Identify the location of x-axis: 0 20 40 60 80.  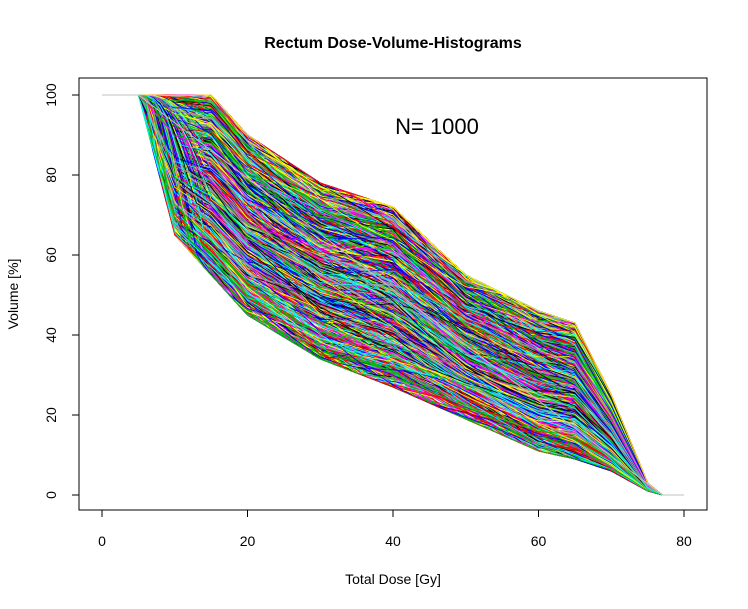
(395, 529).